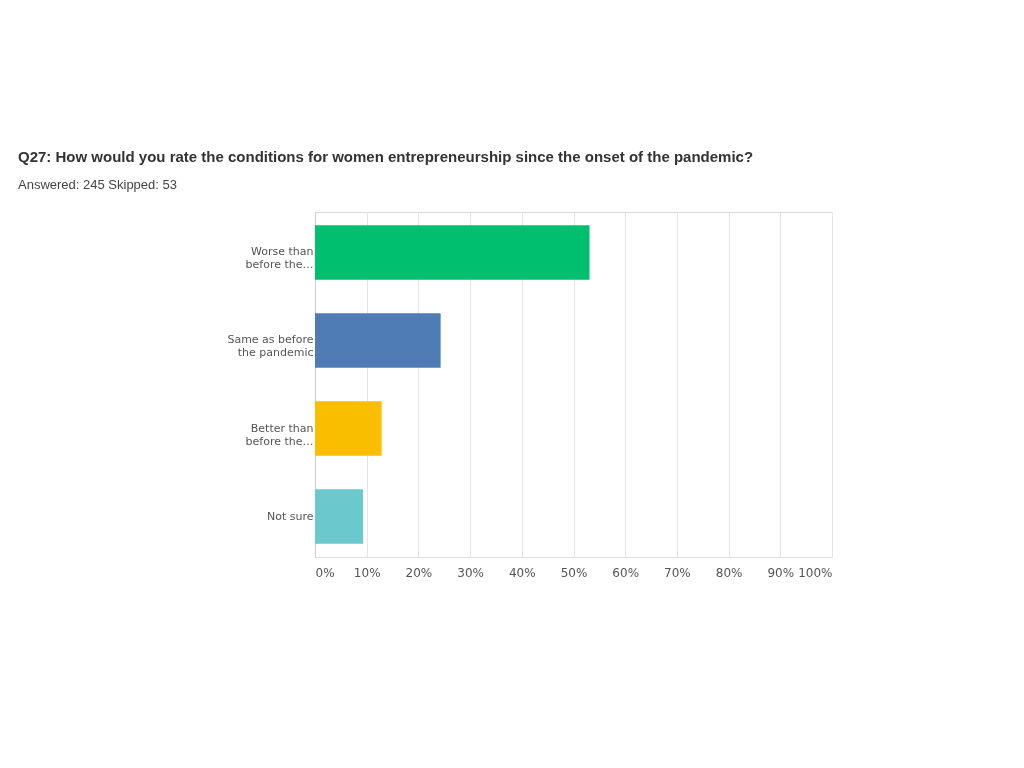 The height and width of the screenshot is (768, 1024). What do you see at coordinates (522, 572) in the screenshot?
I see `x-tick-label: 40%` at bounding box center [522, 572].